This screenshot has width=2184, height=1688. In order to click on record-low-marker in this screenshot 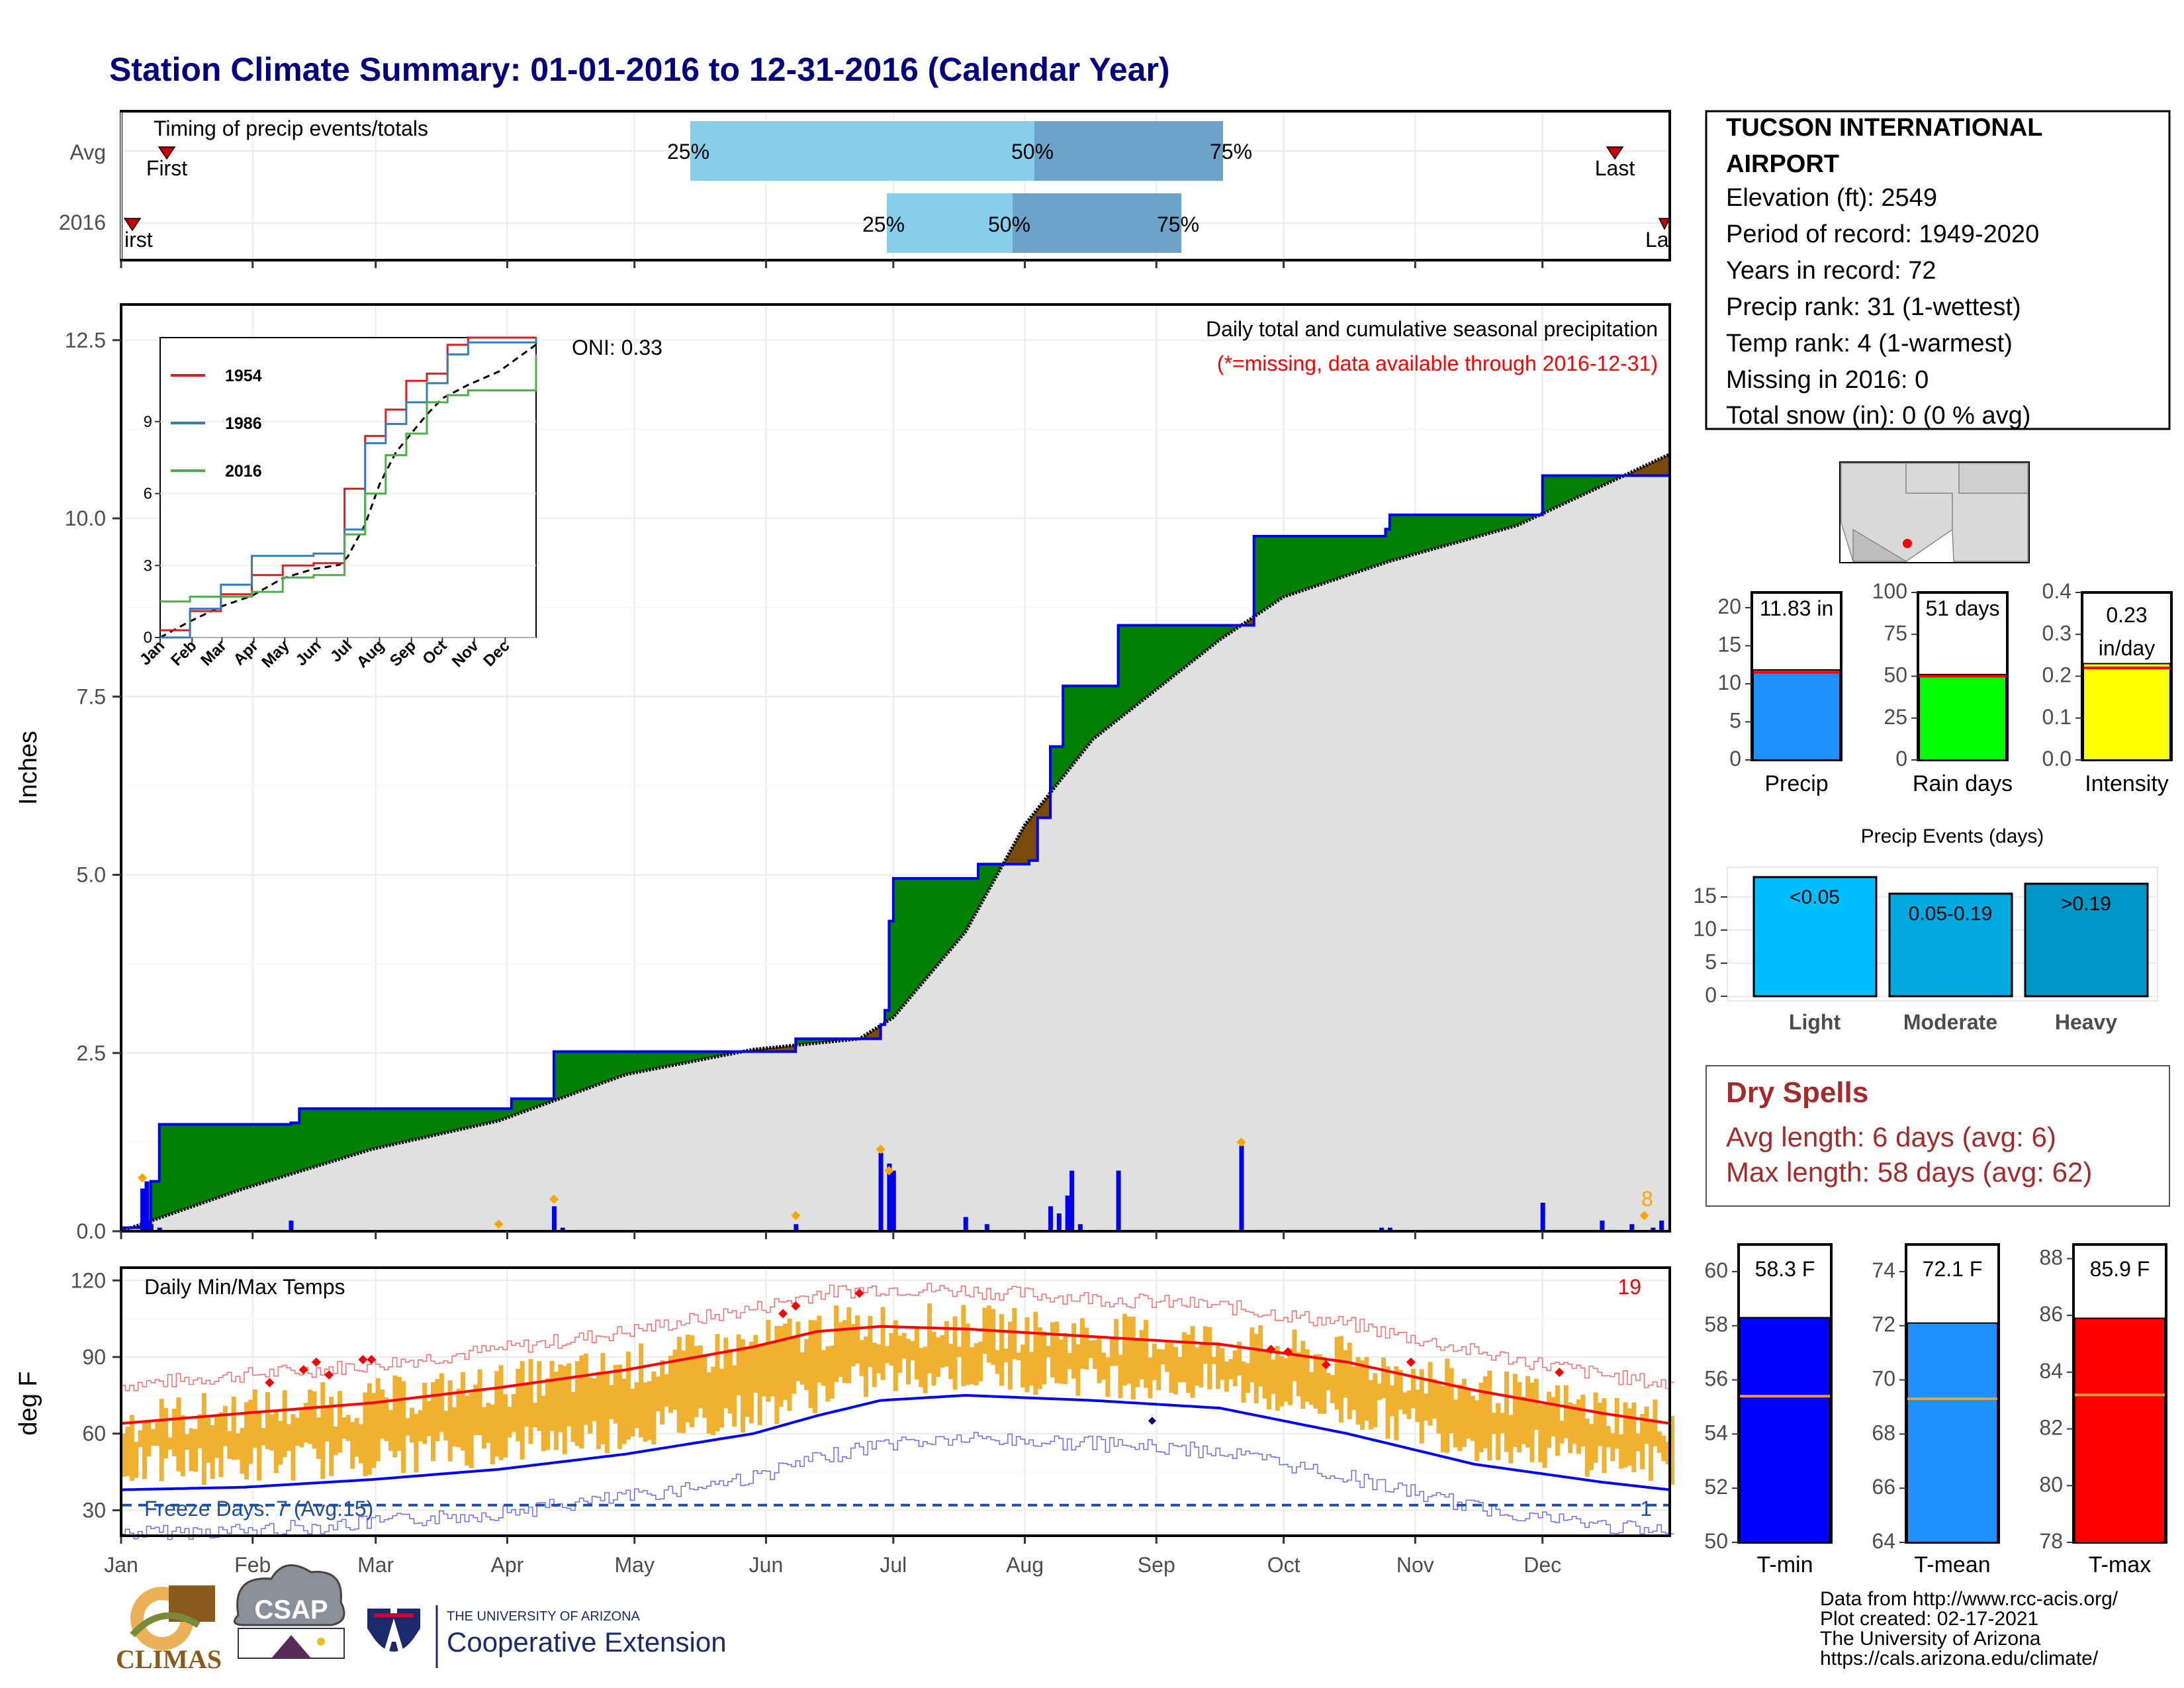, I will do `click(1152, 1421)`.